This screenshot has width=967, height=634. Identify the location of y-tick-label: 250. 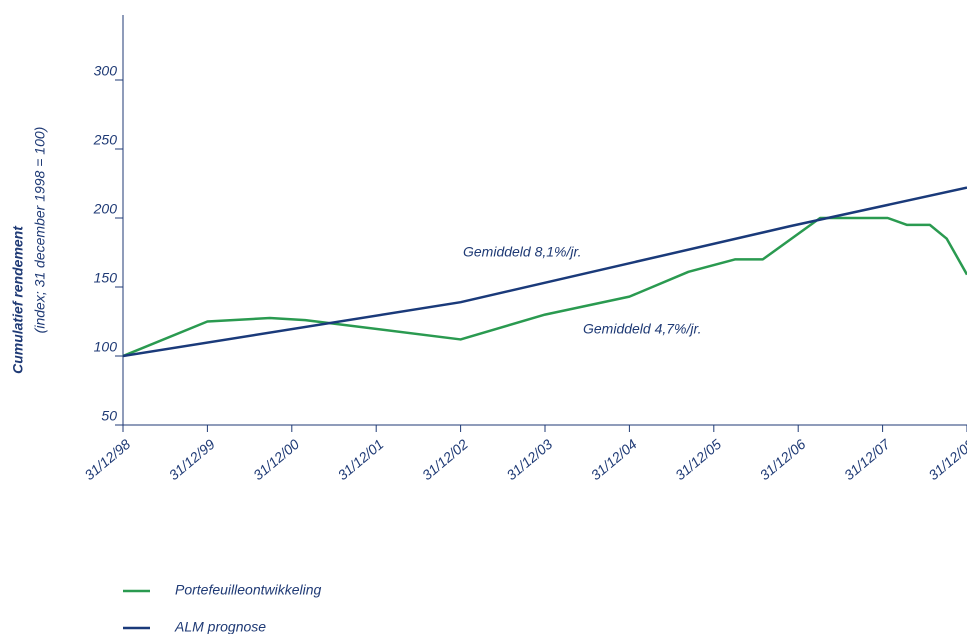
(105, 140).